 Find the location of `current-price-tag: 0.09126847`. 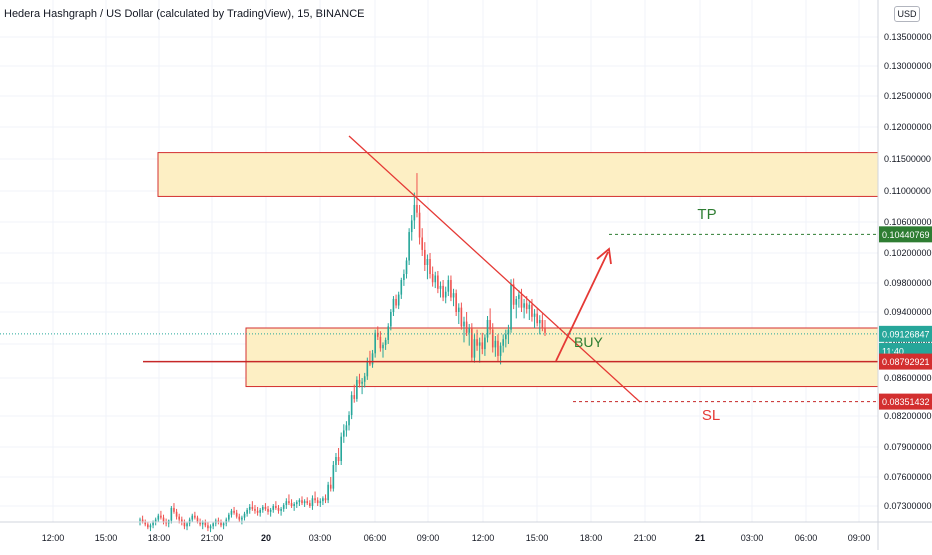

current-price-tag: 0.09126847 is located at coordinates (905, 333).